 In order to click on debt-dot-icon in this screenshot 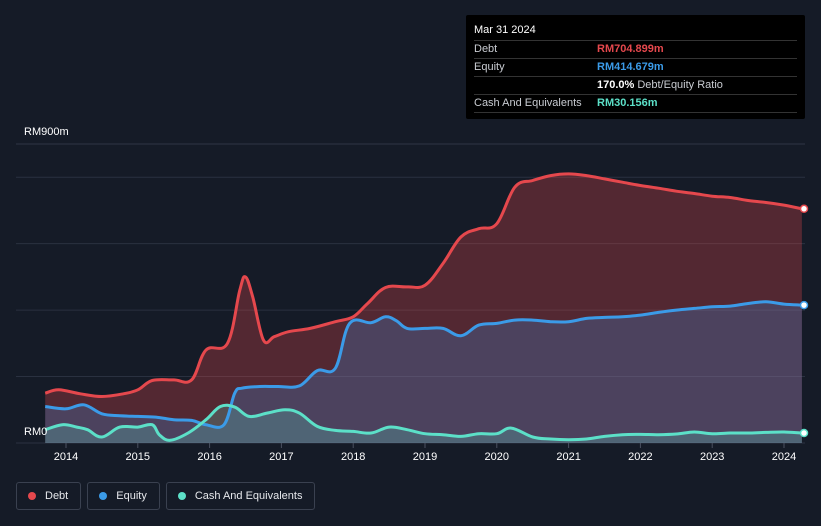, I will do `click(32, 496)`.